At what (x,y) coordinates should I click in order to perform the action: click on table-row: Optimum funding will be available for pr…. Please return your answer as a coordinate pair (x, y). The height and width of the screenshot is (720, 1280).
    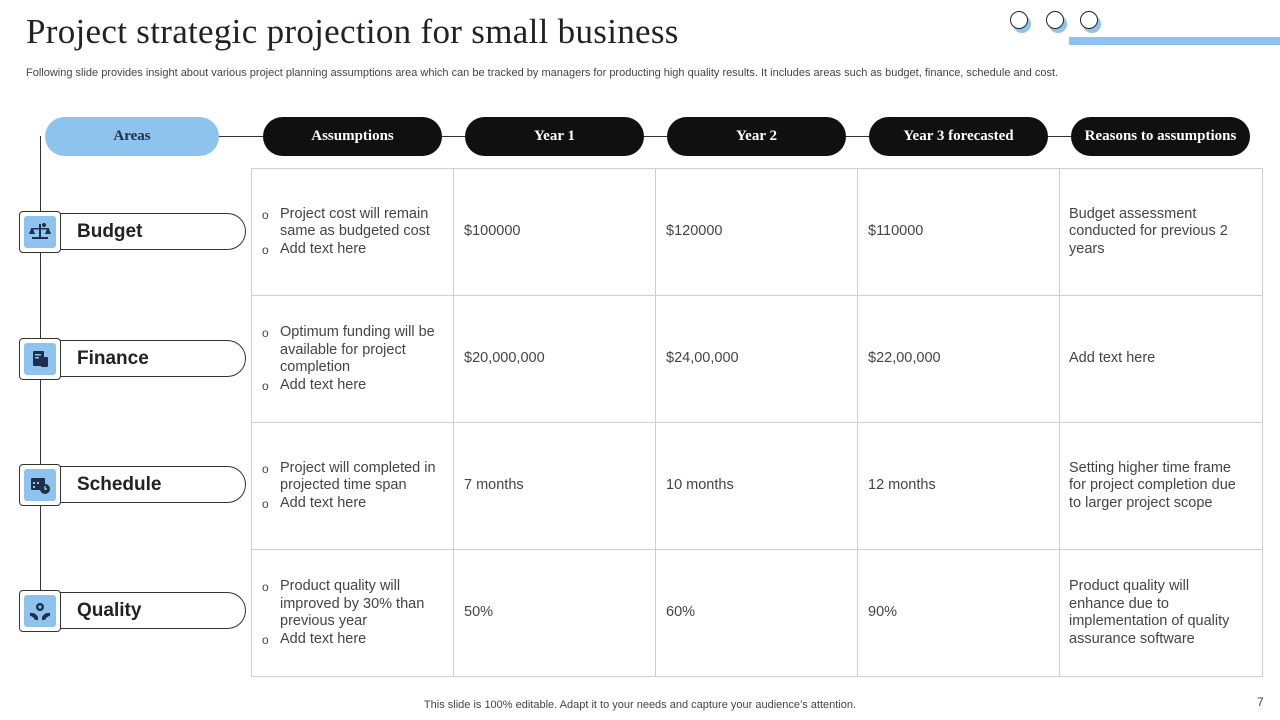
    Looking at the image, I should click on (757, 359).